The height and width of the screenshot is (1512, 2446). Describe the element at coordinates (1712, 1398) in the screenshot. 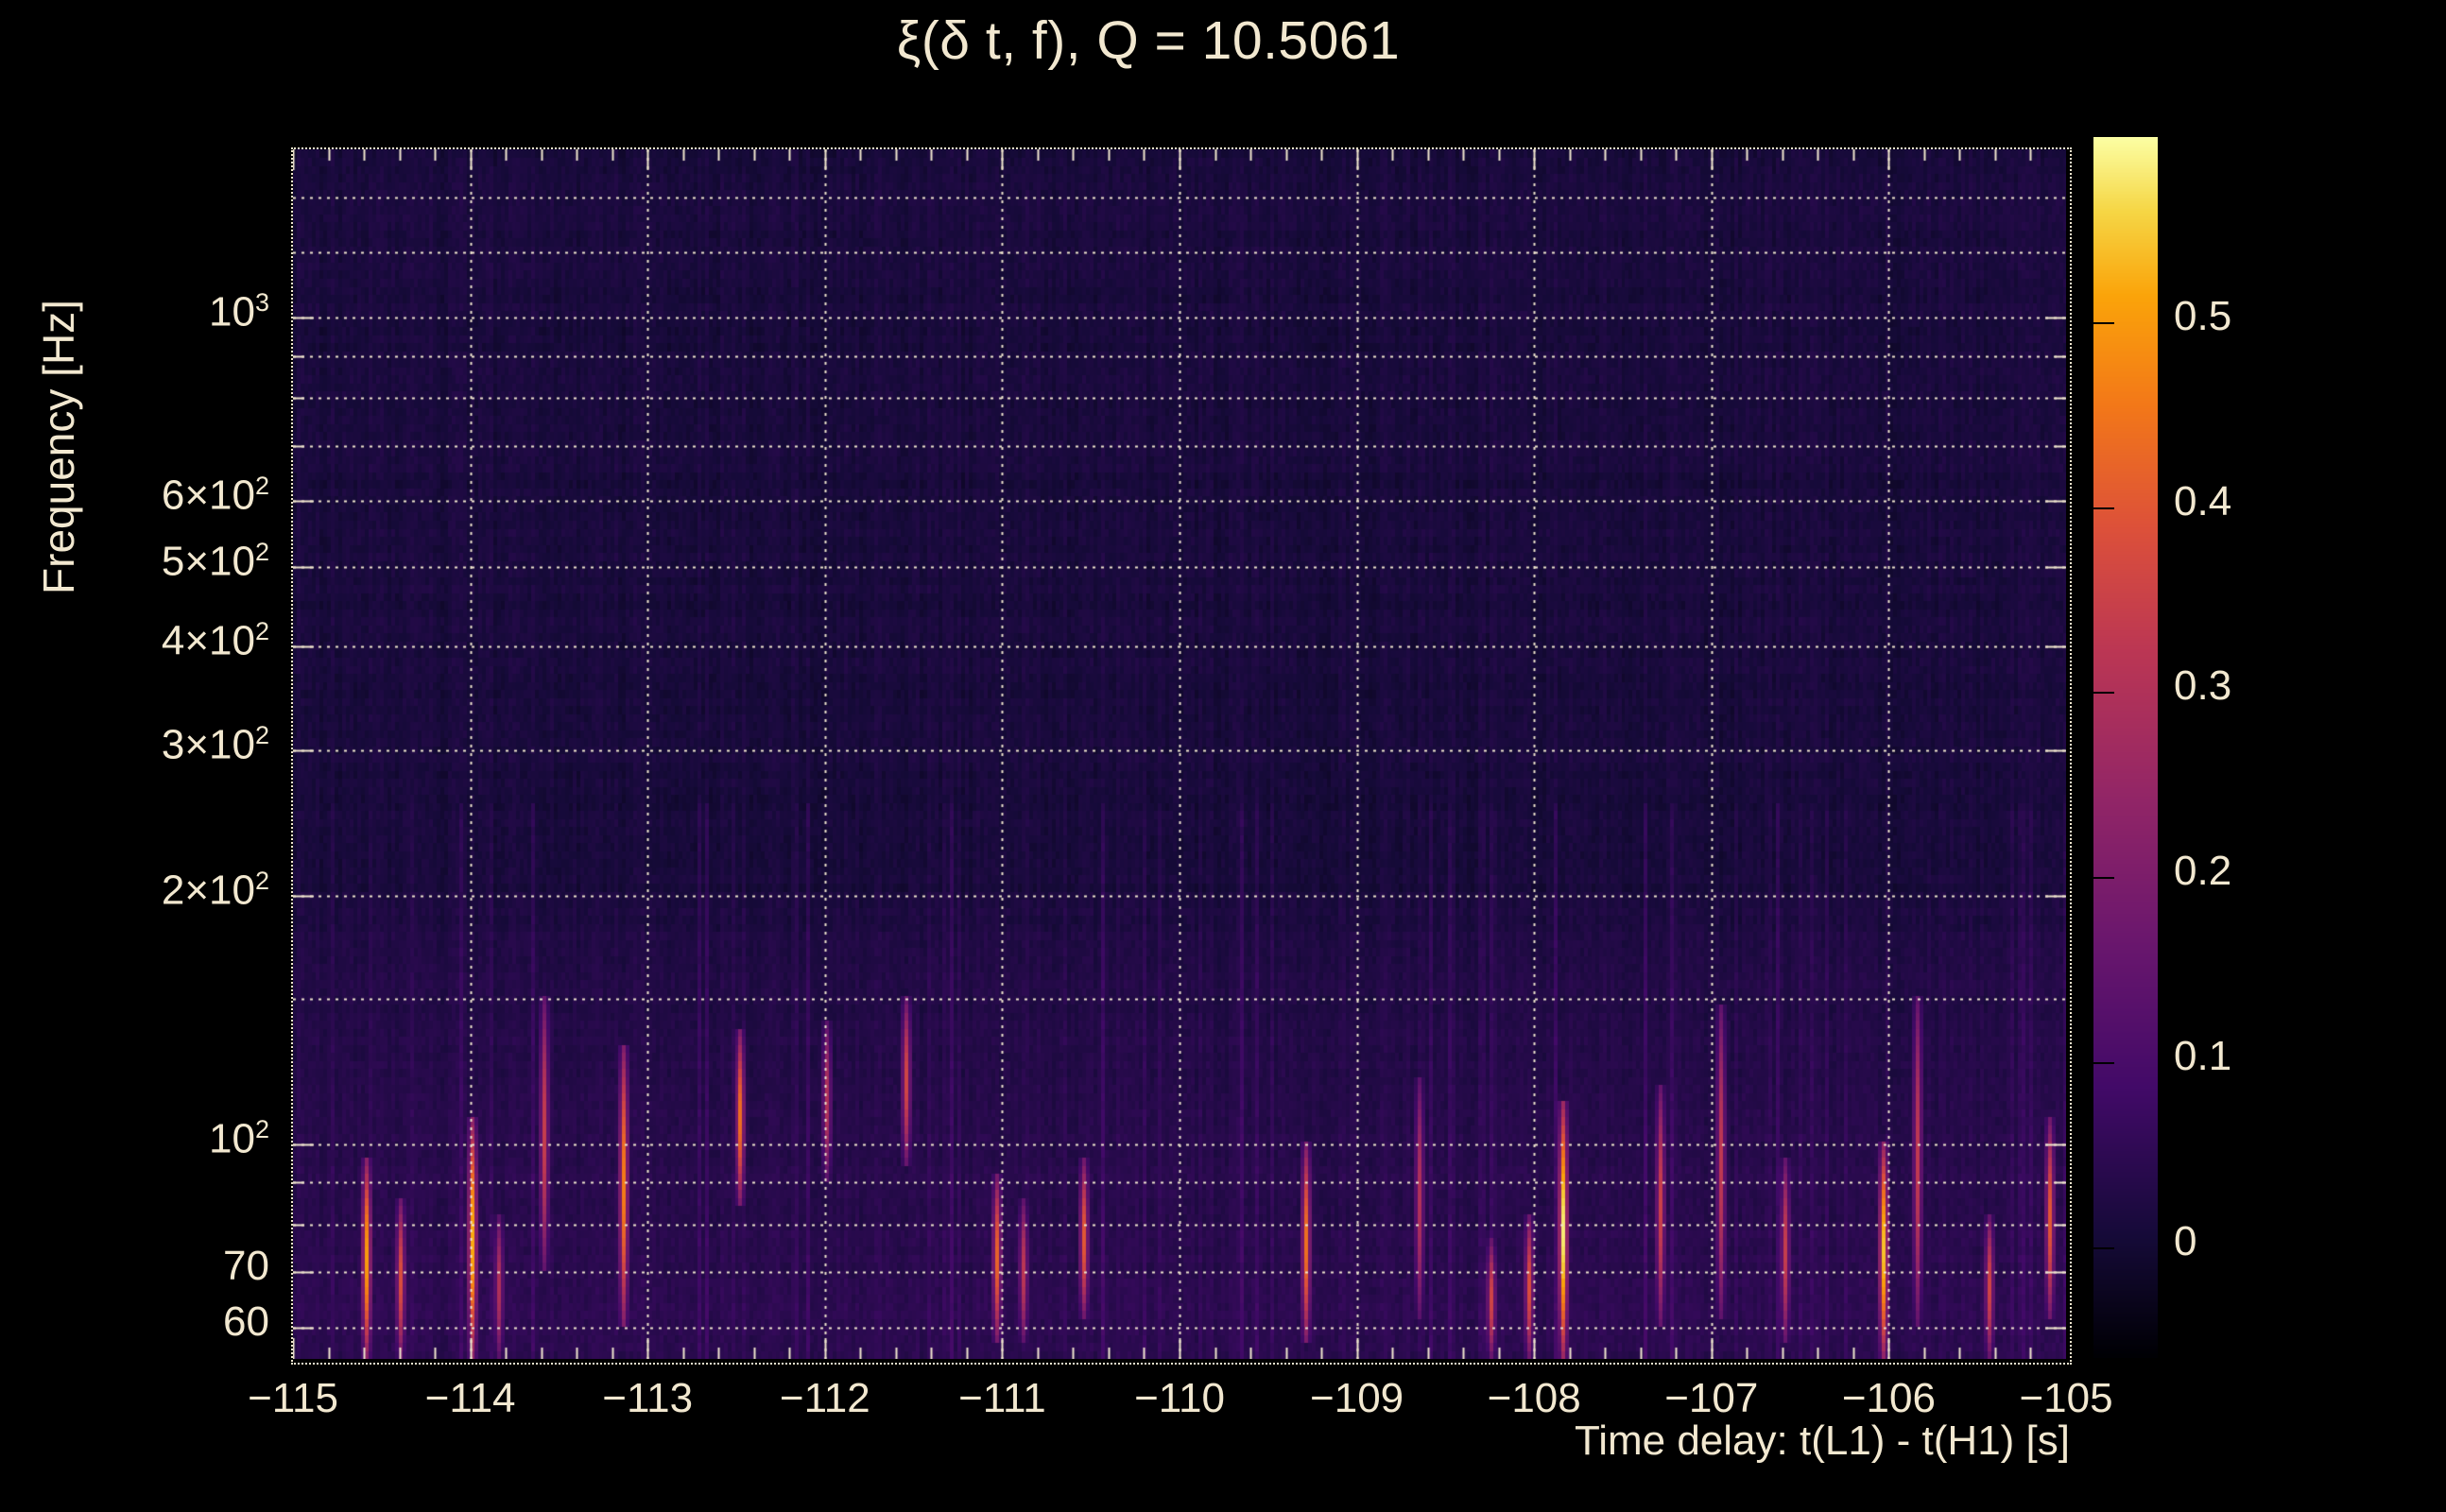

I see `x-tick-label: −107` at that location.